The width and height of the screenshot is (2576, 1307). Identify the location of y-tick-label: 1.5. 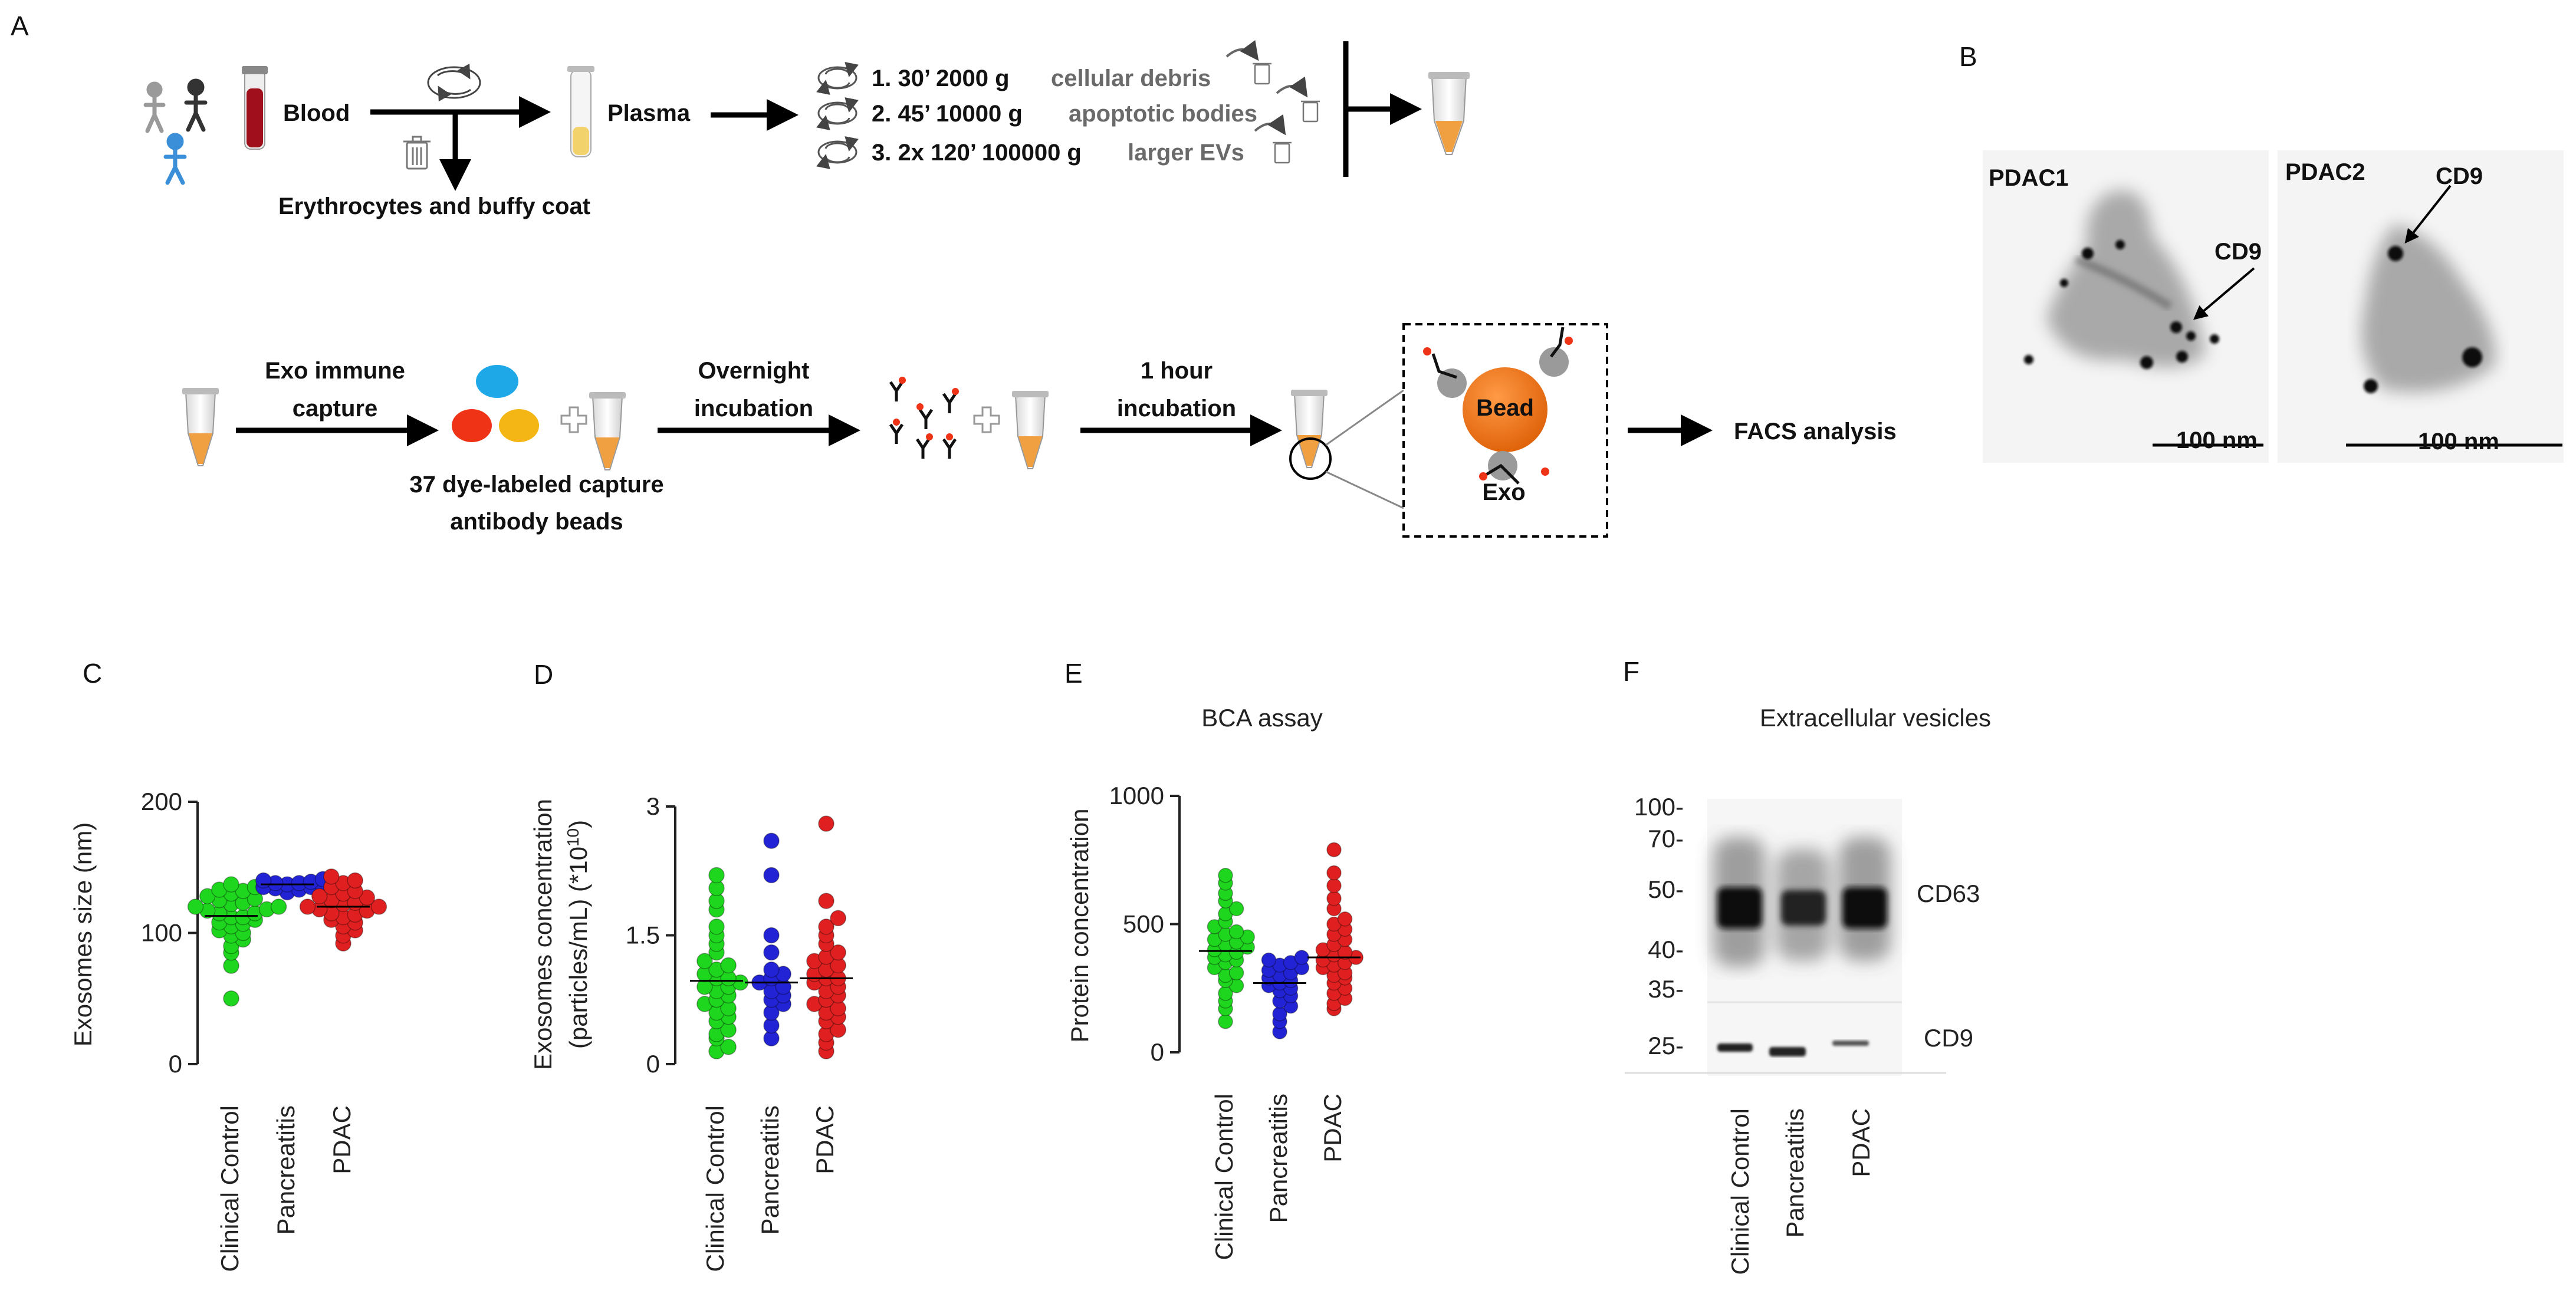
(643, 935).